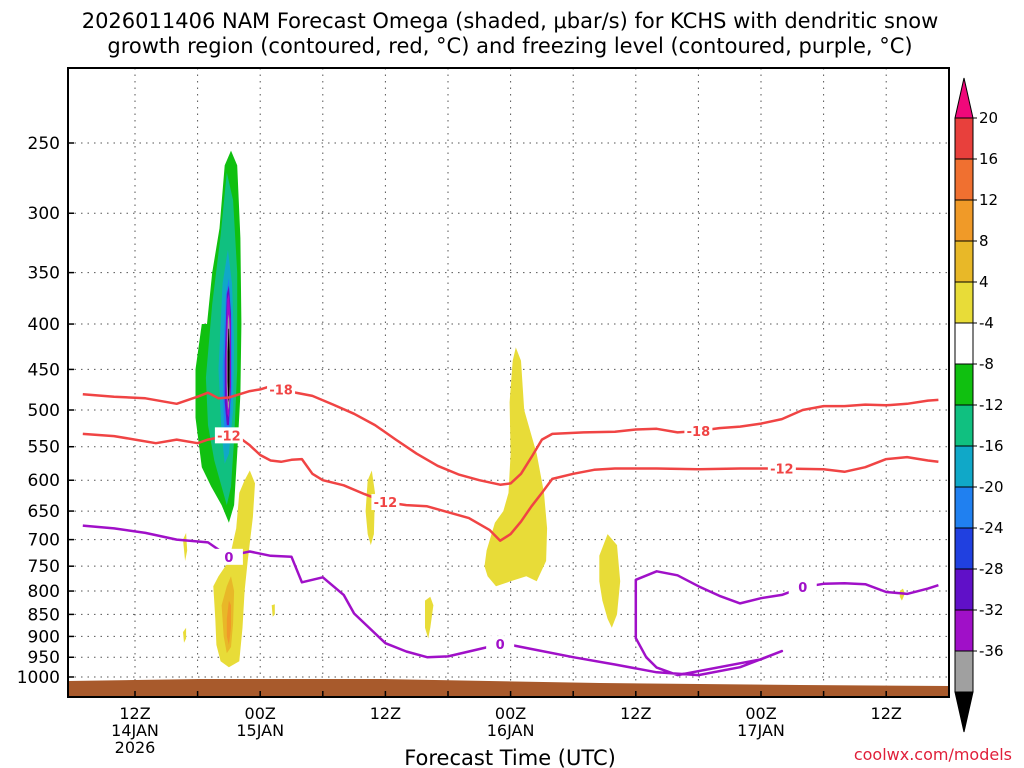 The width and height of the screenshot is (1024, 768). I want to click on omega-region-minus36, so click(228, 365).